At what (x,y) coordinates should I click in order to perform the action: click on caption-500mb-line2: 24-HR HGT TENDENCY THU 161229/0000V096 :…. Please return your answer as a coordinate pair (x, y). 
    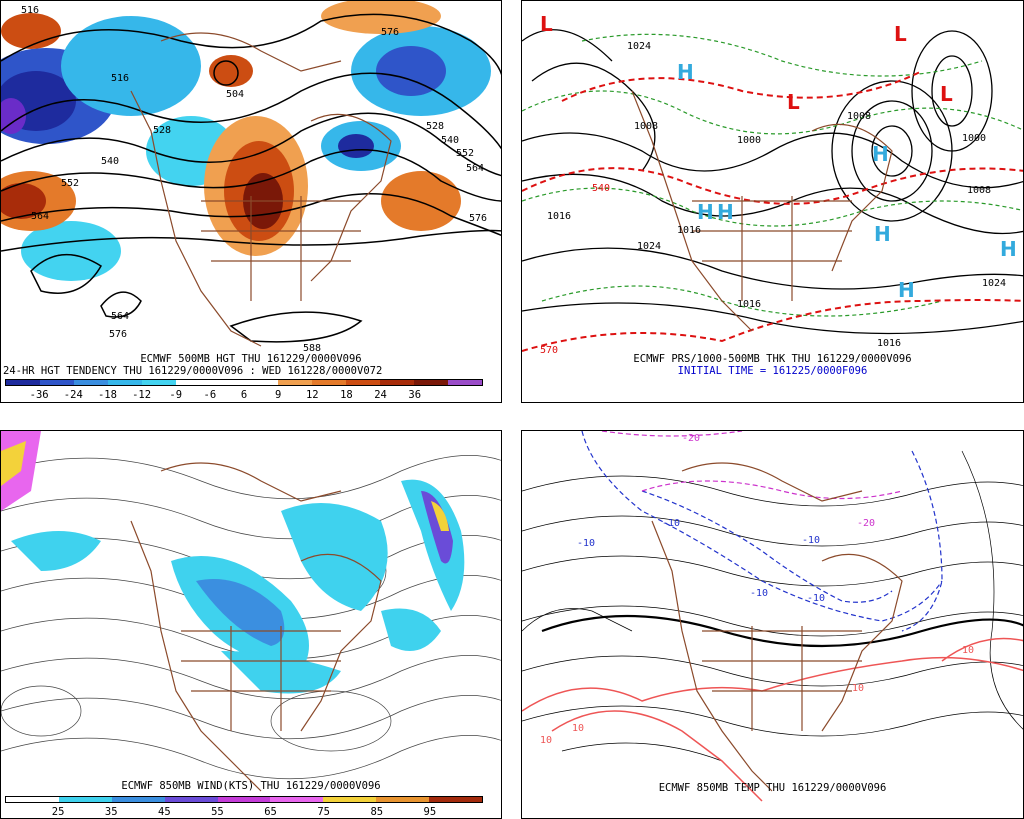
    Looking at the image, I should click on (193, 371).